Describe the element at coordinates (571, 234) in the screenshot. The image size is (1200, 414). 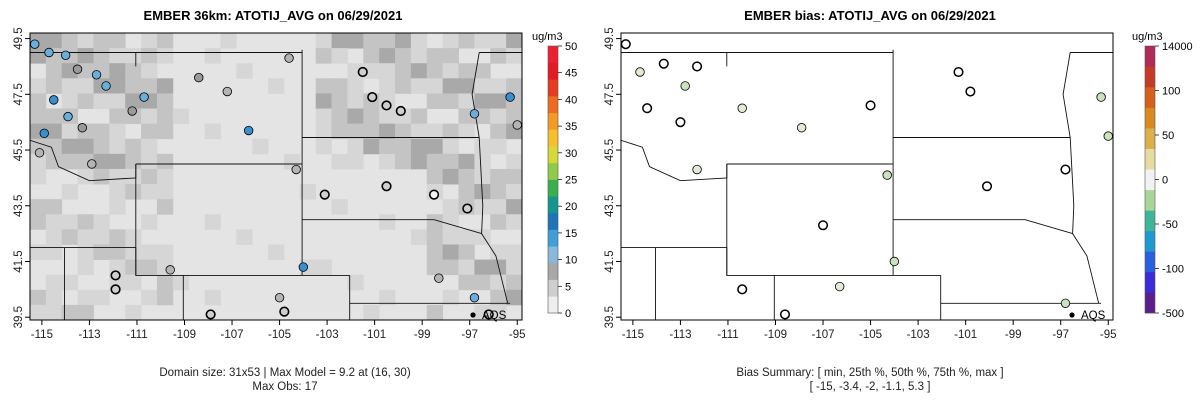
I see `colorbar-tick-label: 15` at that location.